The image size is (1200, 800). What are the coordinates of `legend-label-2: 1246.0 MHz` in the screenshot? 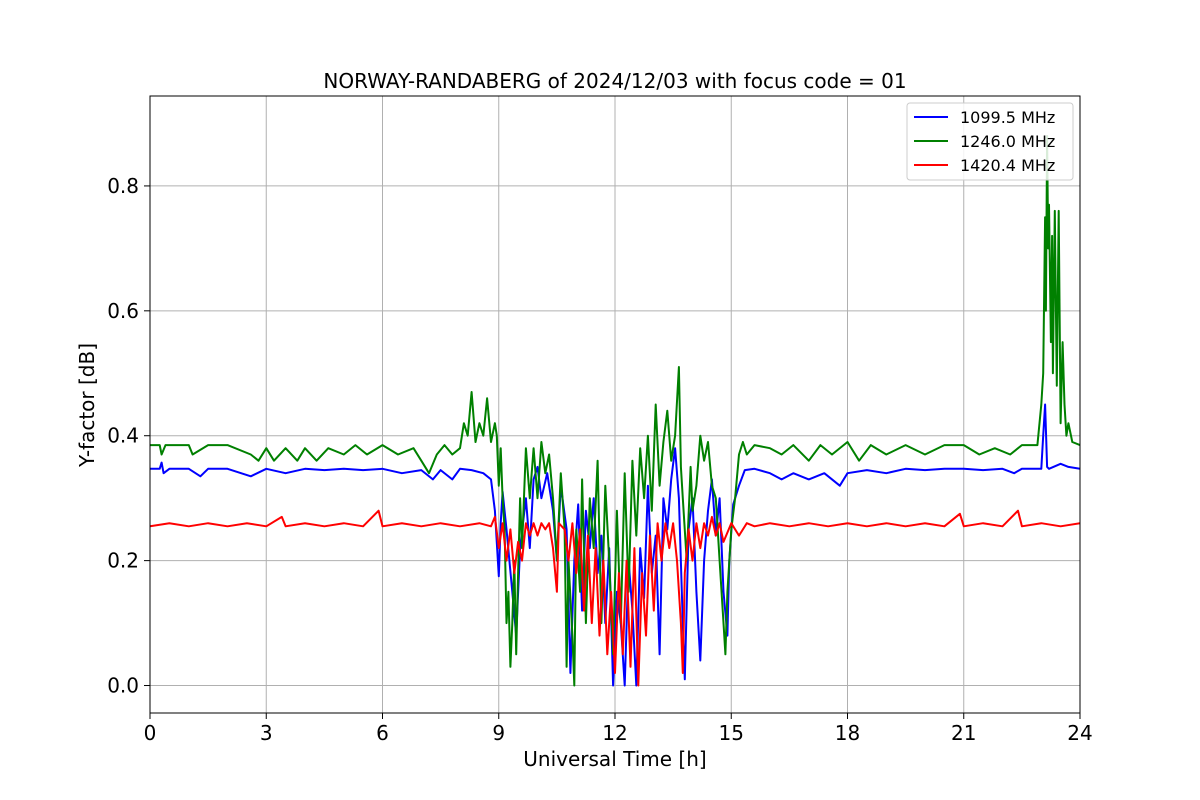 It's located at (1007, 141).